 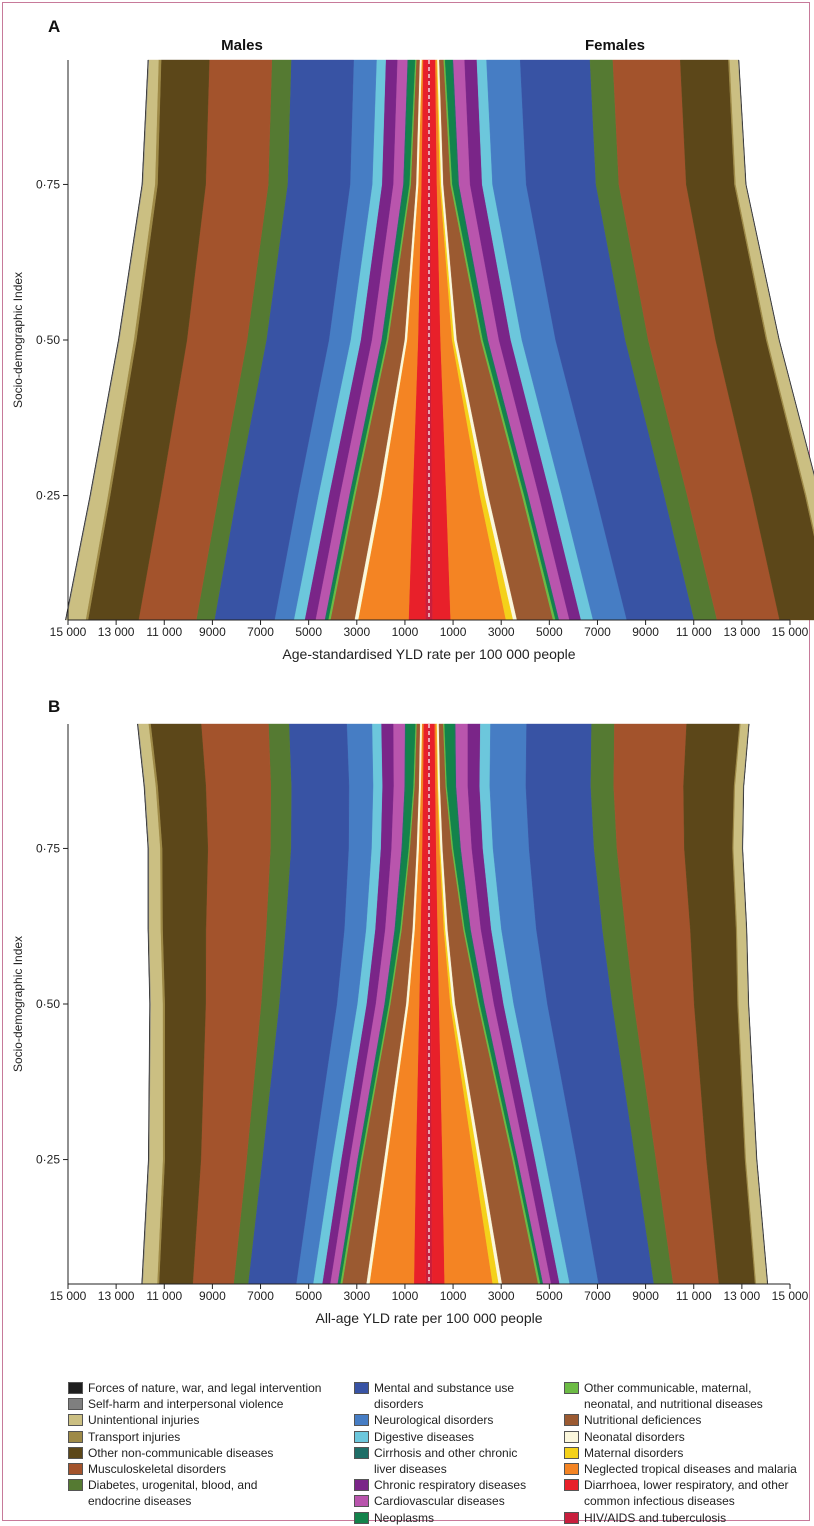 I want to click on legend-label: Musculoskeletal disorders, so click(x=157, y=1469).